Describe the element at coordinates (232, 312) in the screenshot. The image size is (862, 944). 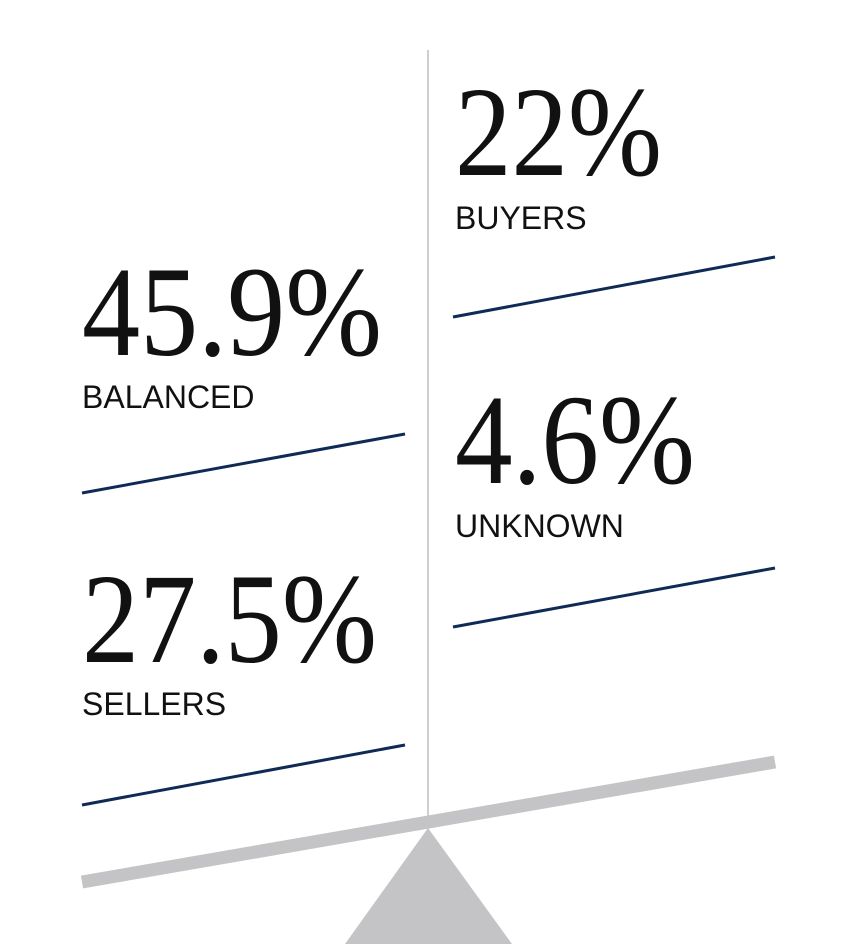
I see `stat-value: 45.9%` at that location.